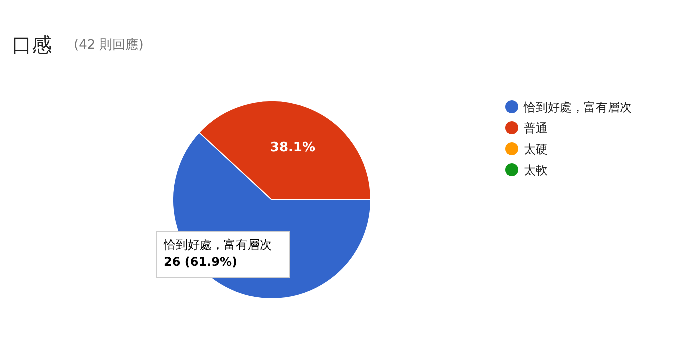  What do you see at coordinates (577, 107) in the screenshot?
I see `legend-label: 恰到好處，富有層次` at bounding box center [577, 107].